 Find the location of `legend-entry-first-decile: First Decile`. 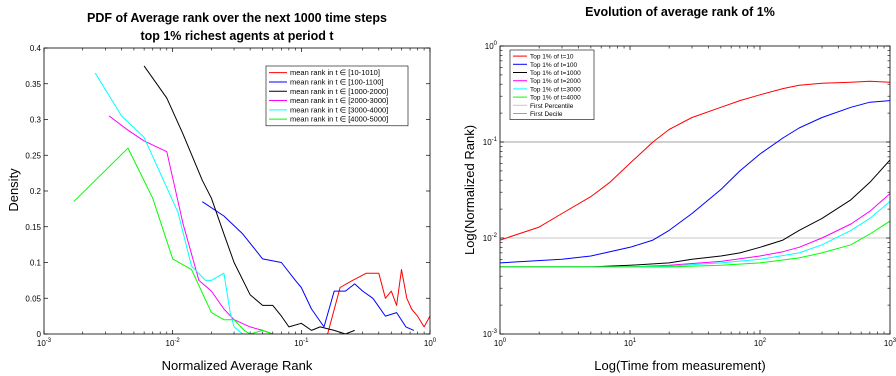

legend-entry-first-decile: First Decile is located at coordinates (546, 114).